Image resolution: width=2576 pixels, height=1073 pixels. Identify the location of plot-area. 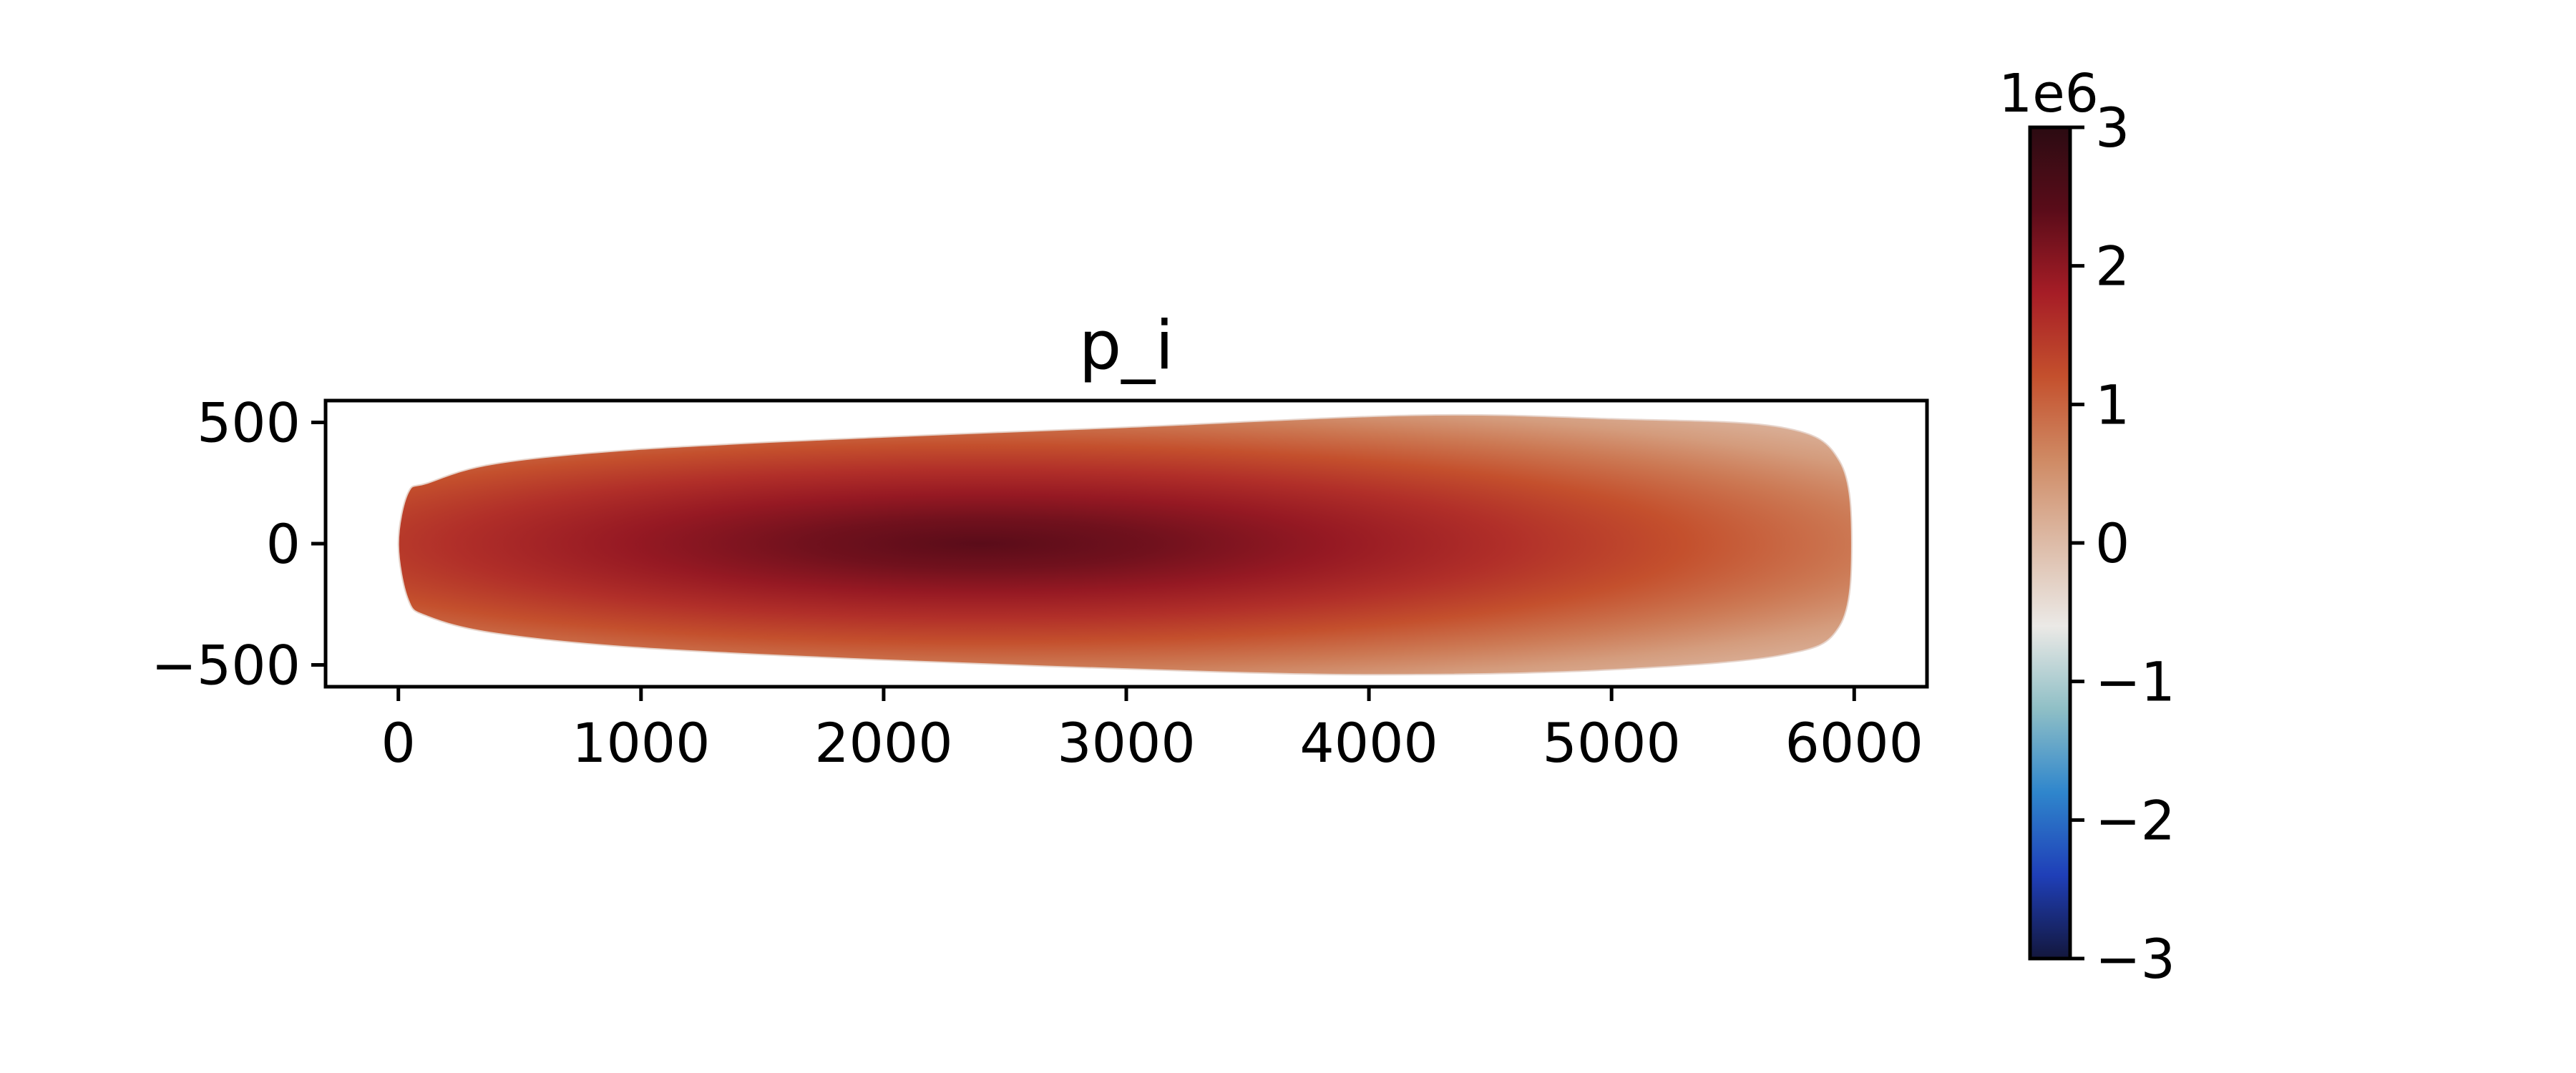
(1125, 544).